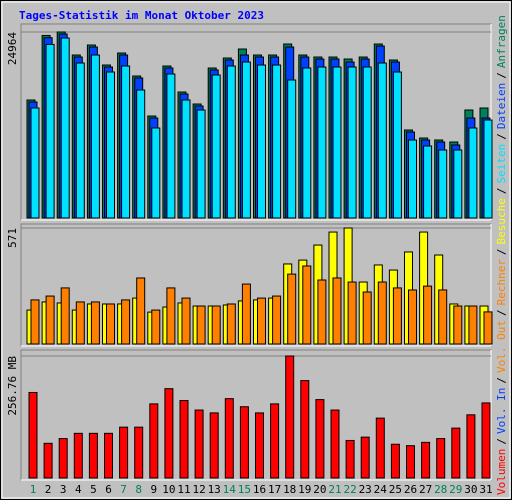  Describe the element at coordinates (198, 489) in the screenshot. I see `x-tick-label: 12` at that location.